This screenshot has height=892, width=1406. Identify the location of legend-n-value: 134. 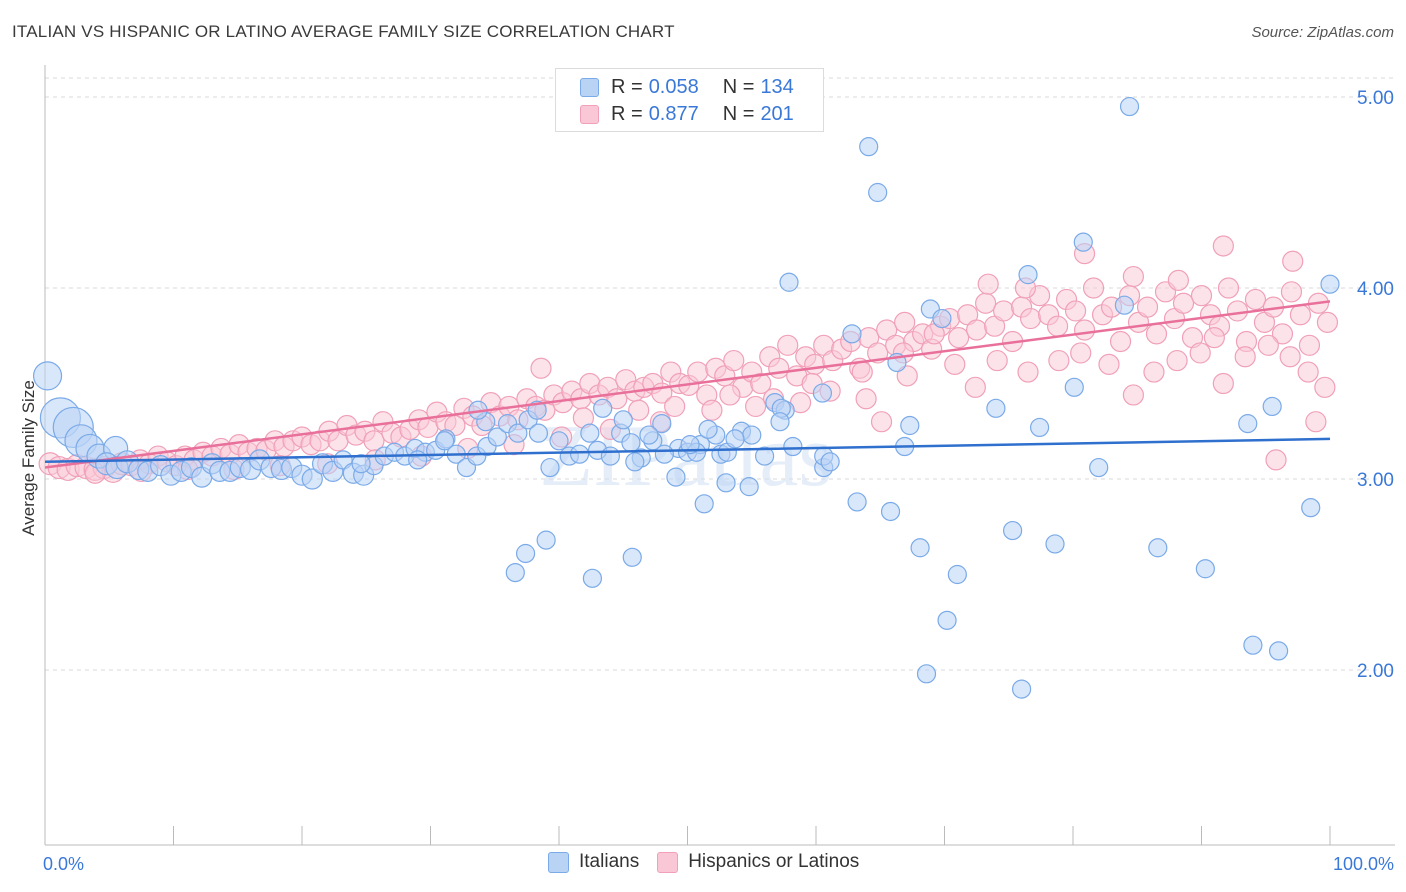
(777, 86).